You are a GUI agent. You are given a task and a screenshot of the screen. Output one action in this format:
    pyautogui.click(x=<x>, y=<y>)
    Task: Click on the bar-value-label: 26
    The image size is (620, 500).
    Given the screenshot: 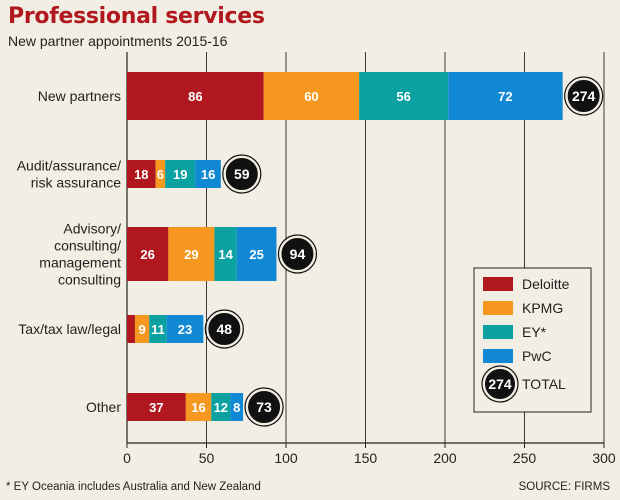 What is the action you would take?
    pyautogui.click(x=147, y=254)
    